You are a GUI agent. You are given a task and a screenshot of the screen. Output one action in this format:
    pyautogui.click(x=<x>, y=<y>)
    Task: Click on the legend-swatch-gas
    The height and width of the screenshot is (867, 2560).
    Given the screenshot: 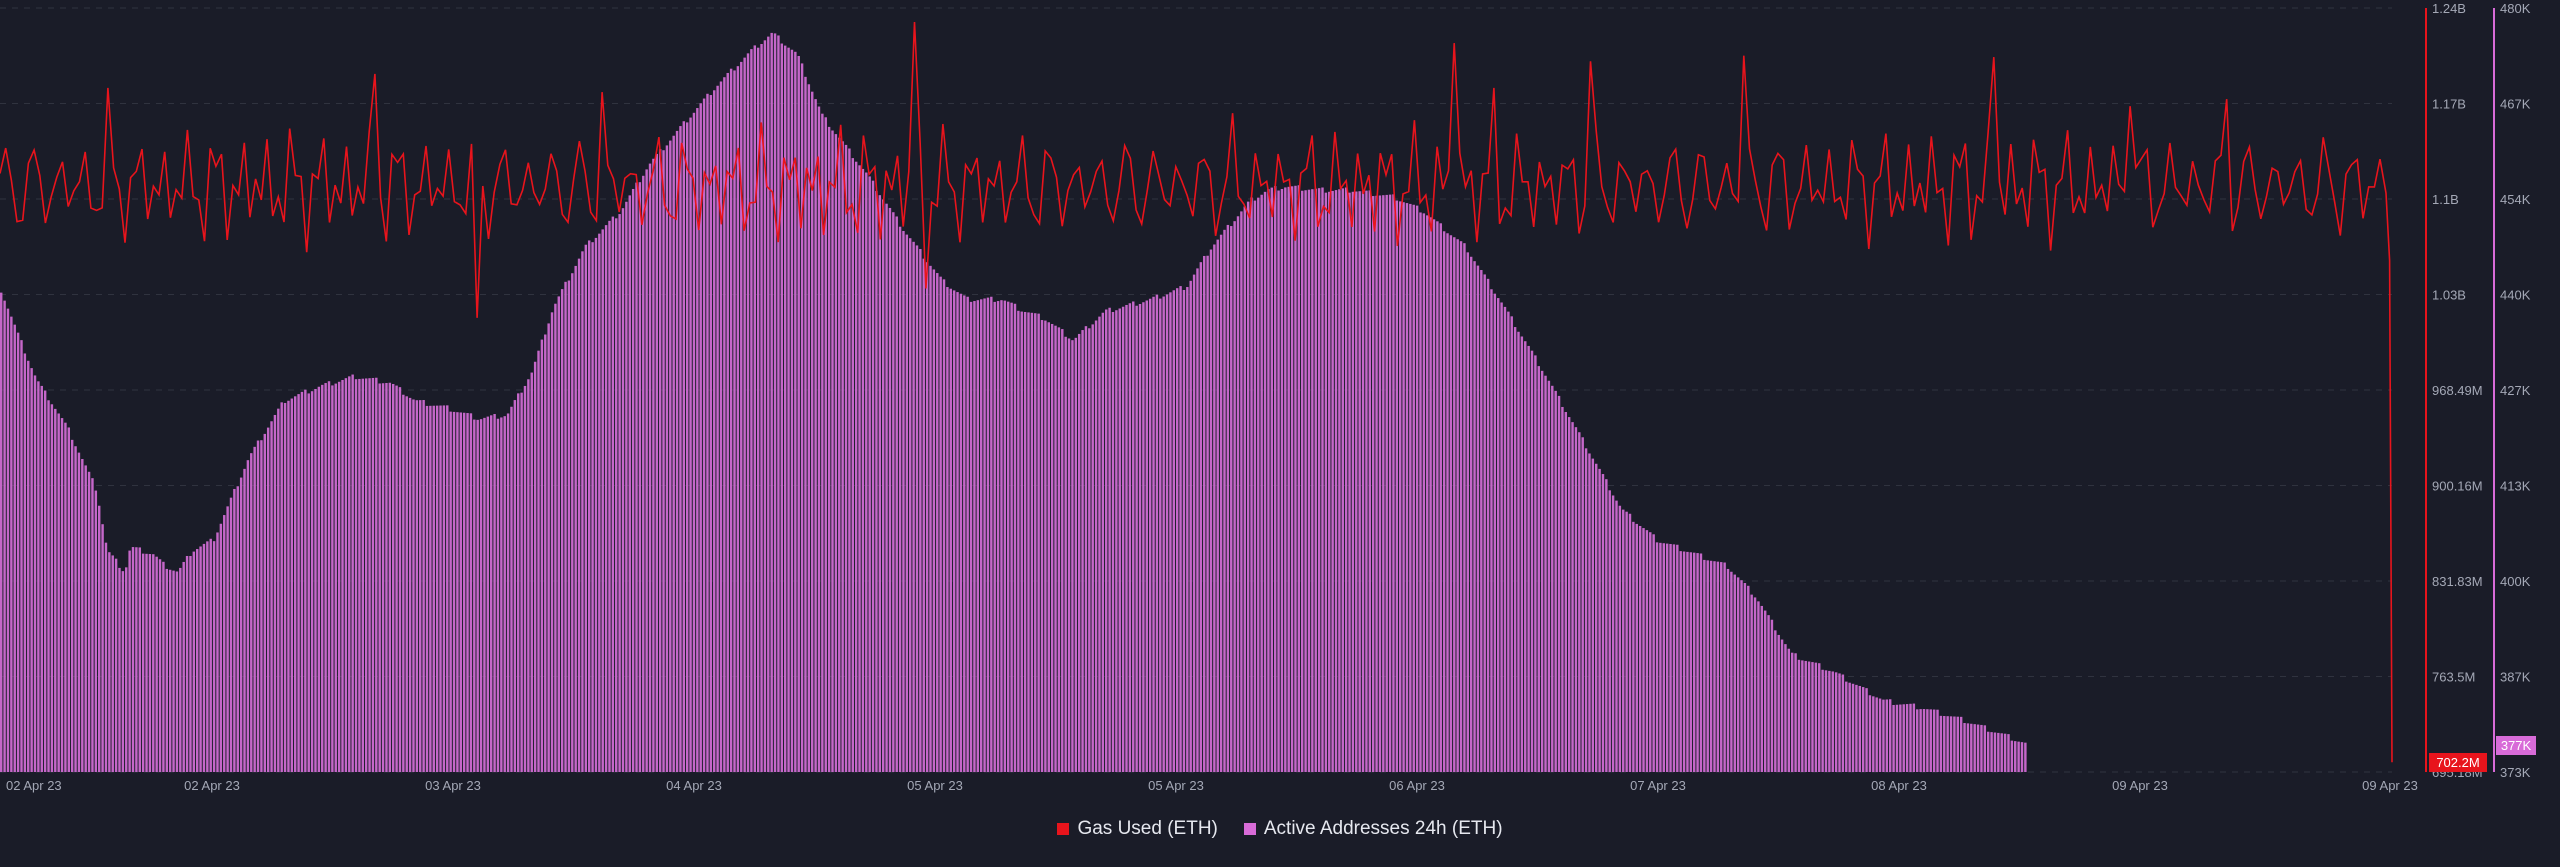 What is the action you would take?
    pyautogui.click(x=1063, y=829)
    